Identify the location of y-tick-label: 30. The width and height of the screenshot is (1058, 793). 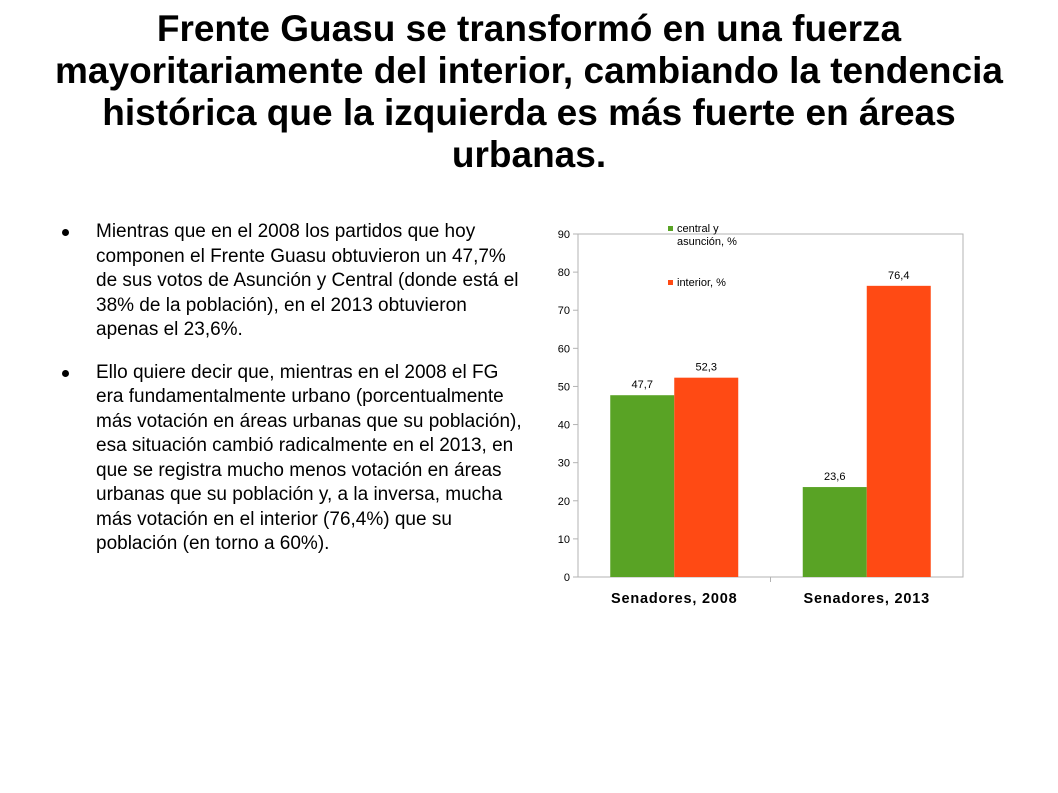
(564, 464).